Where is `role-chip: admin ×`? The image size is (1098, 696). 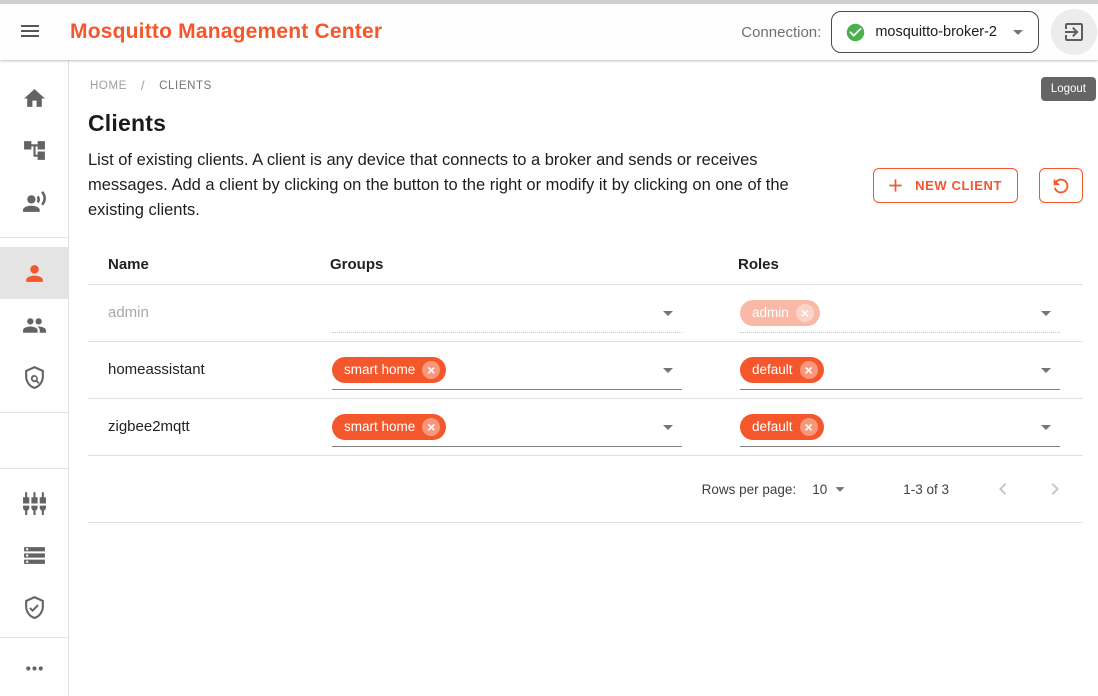
role-chip: admin × is located at coordinates (780, 312).